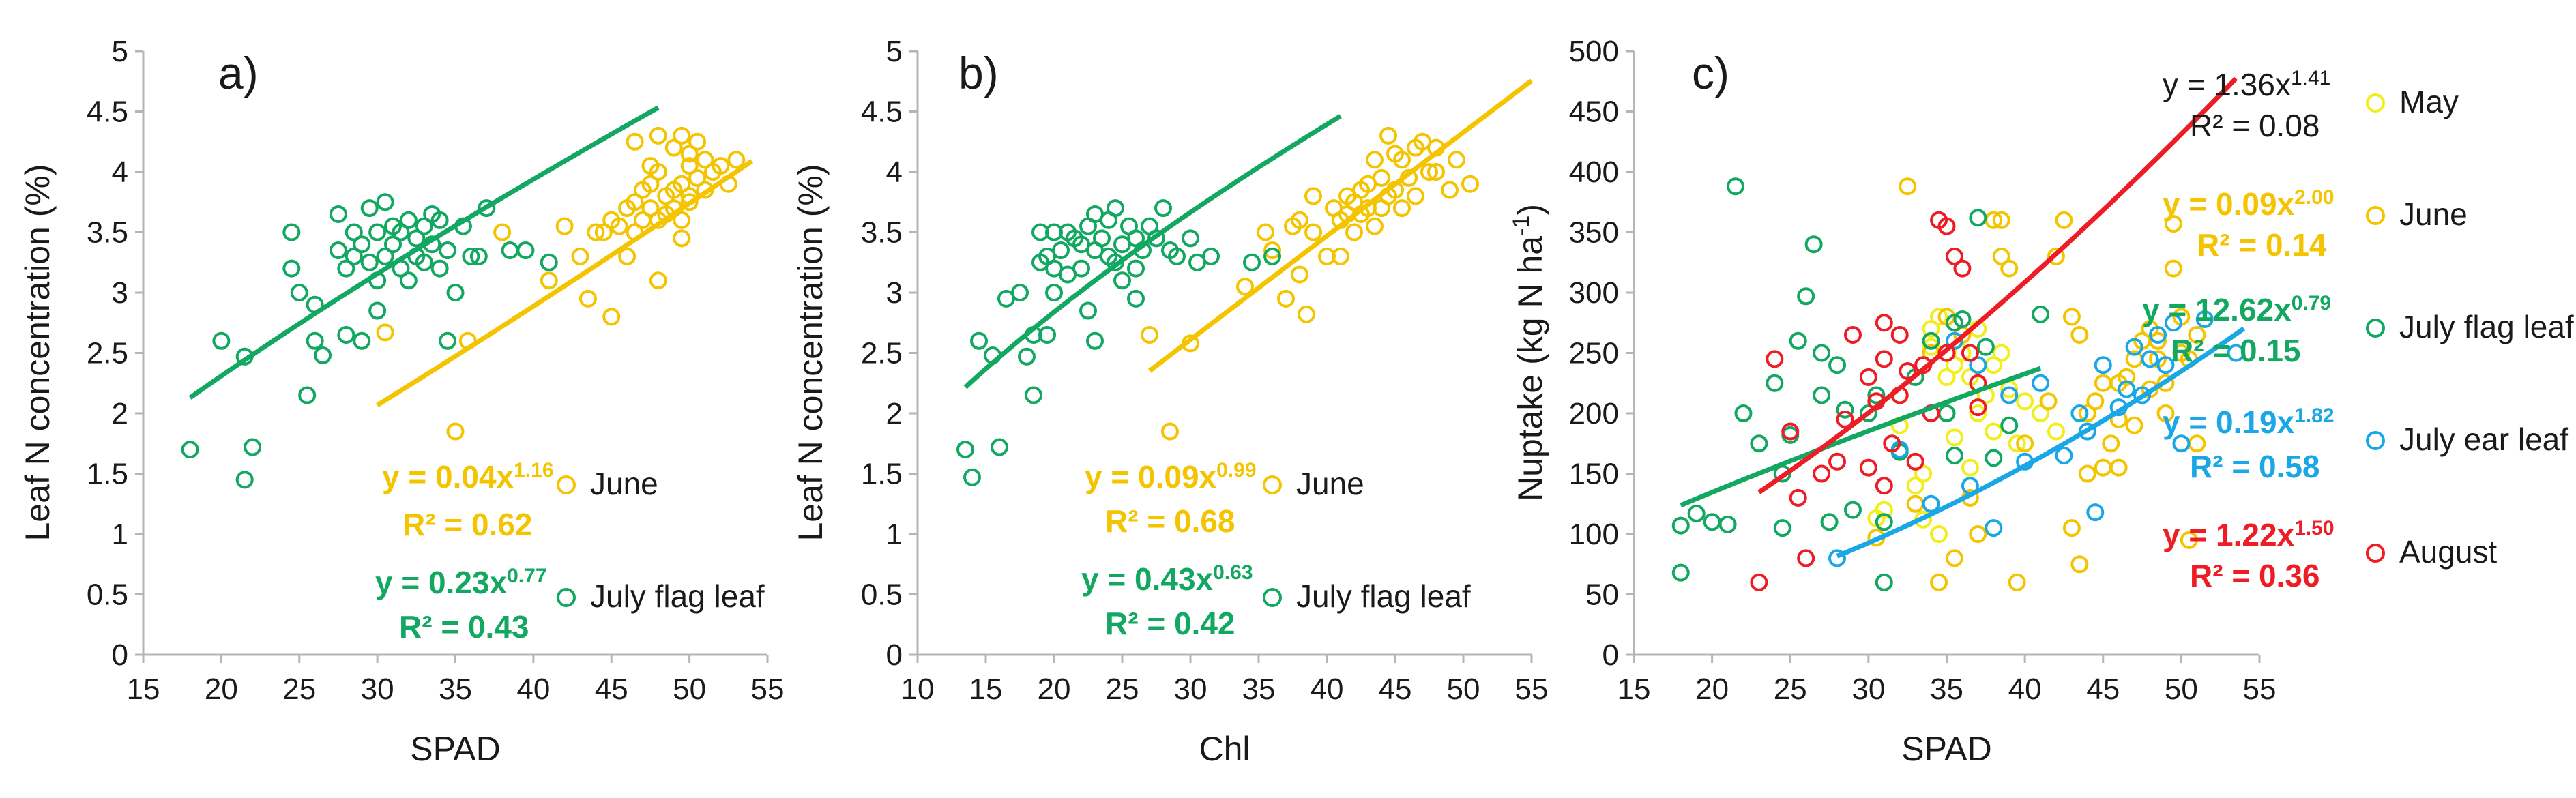 The height and width of the screenshot is (798, 2576). I want to click on series-may, so click(1966, 426).